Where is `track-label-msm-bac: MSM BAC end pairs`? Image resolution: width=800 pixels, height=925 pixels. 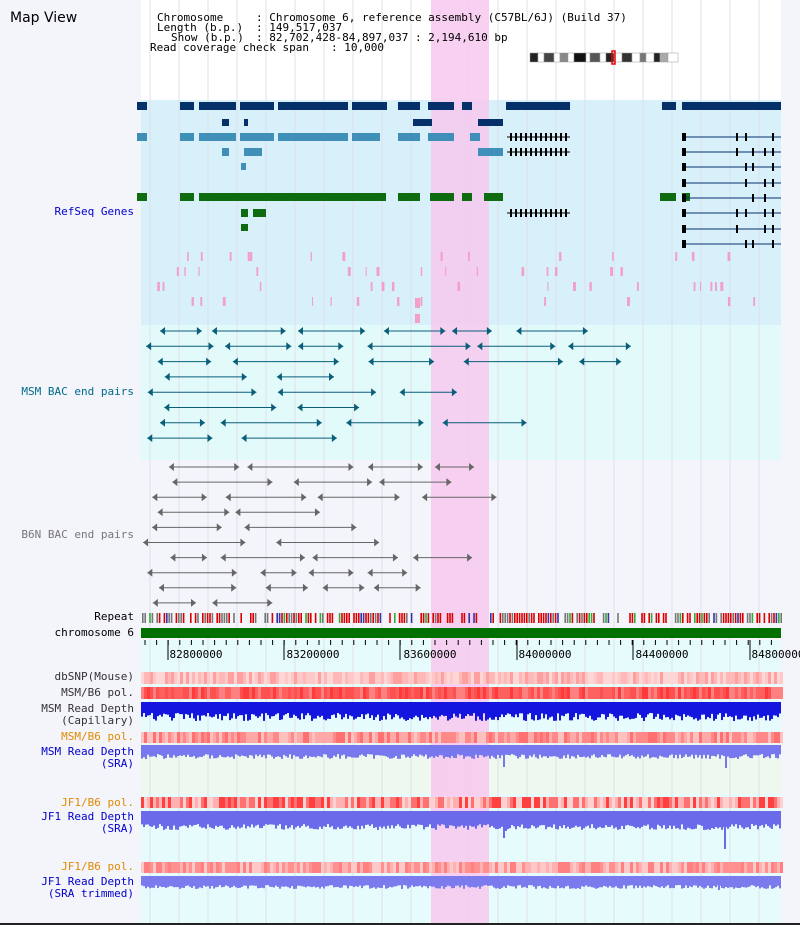
track-label-msm-bac: MSM BAC end pairs is located at coordinates (77, 391).